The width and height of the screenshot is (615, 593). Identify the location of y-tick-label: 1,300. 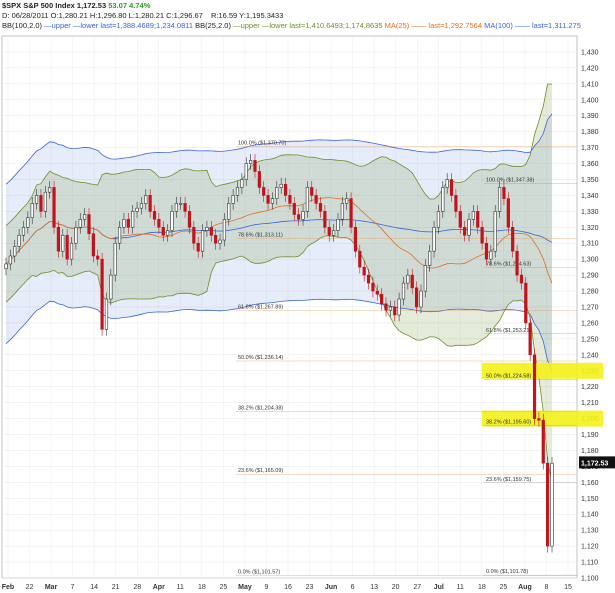
(590, 260).